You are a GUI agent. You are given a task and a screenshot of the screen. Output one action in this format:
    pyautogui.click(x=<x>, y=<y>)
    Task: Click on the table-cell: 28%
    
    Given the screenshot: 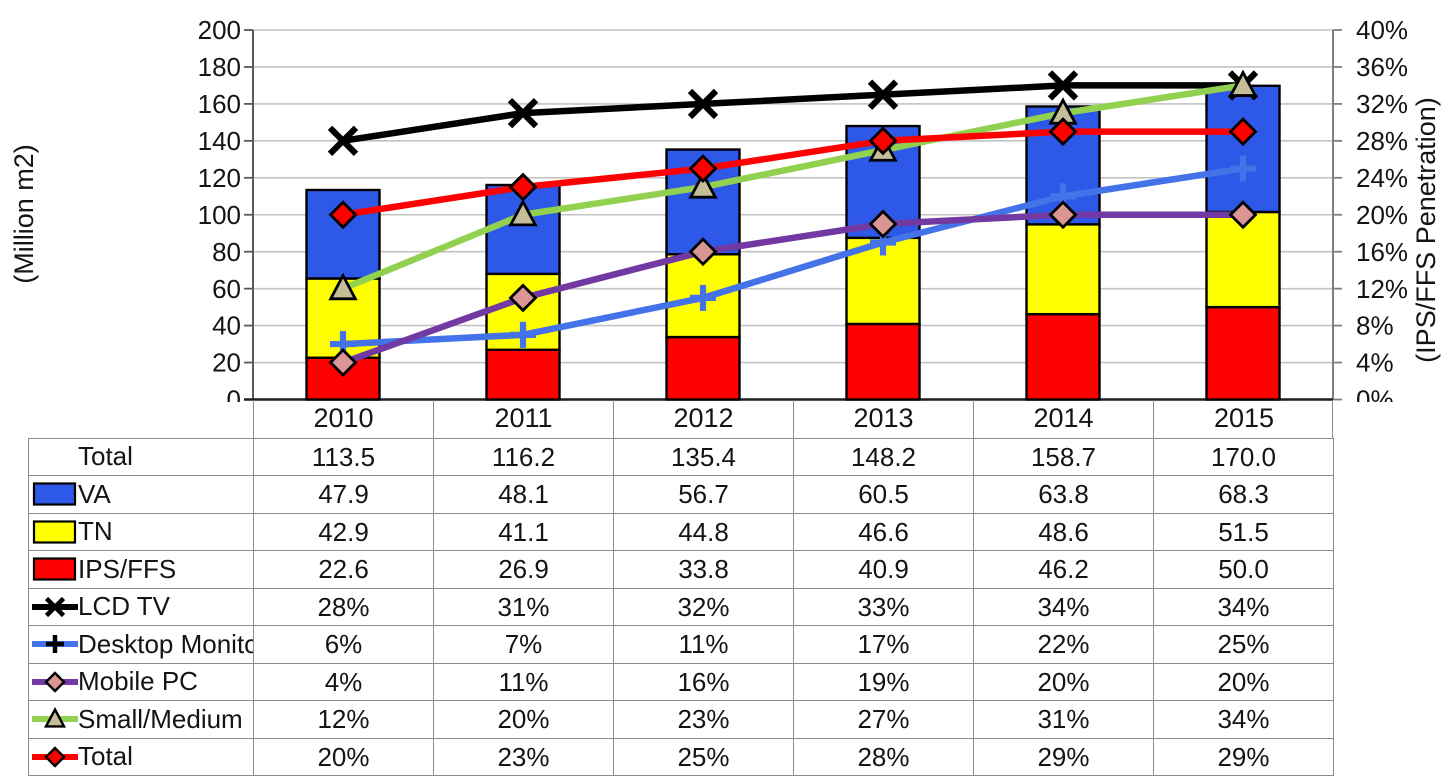 What is the action you would take?
    pyautogui.click(x=344, y=606)
    